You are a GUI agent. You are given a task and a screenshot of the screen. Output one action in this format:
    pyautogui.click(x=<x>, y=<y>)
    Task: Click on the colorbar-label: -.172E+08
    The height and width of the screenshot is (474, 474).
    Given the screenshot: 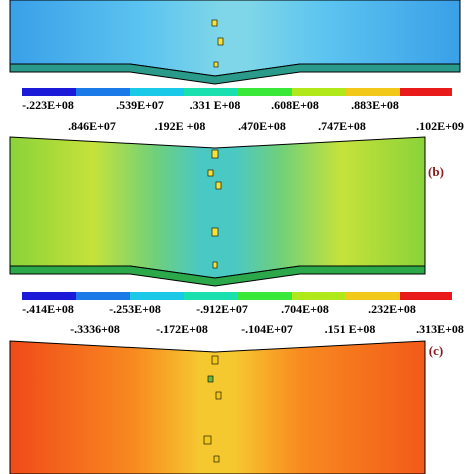 What is the action you would take?
    pyautogui.click(x=182, y=329)
    